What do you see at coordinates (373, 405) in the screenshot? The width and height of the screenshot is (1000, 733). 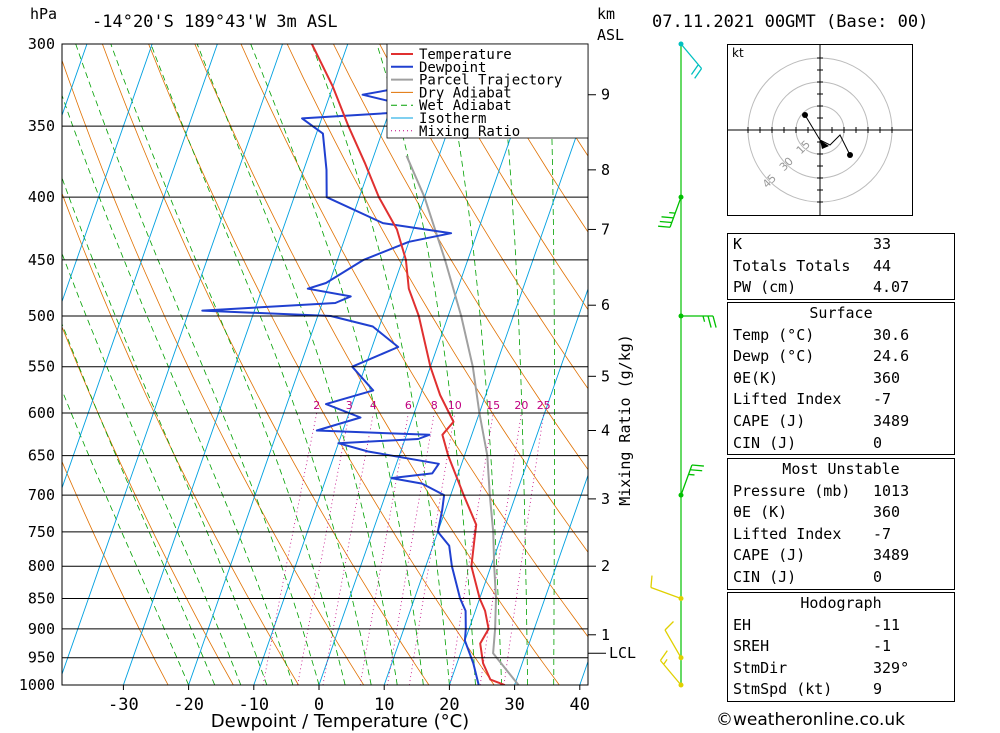 I see `mixing-ratio-label: 4` at bounding box center [373, 405].